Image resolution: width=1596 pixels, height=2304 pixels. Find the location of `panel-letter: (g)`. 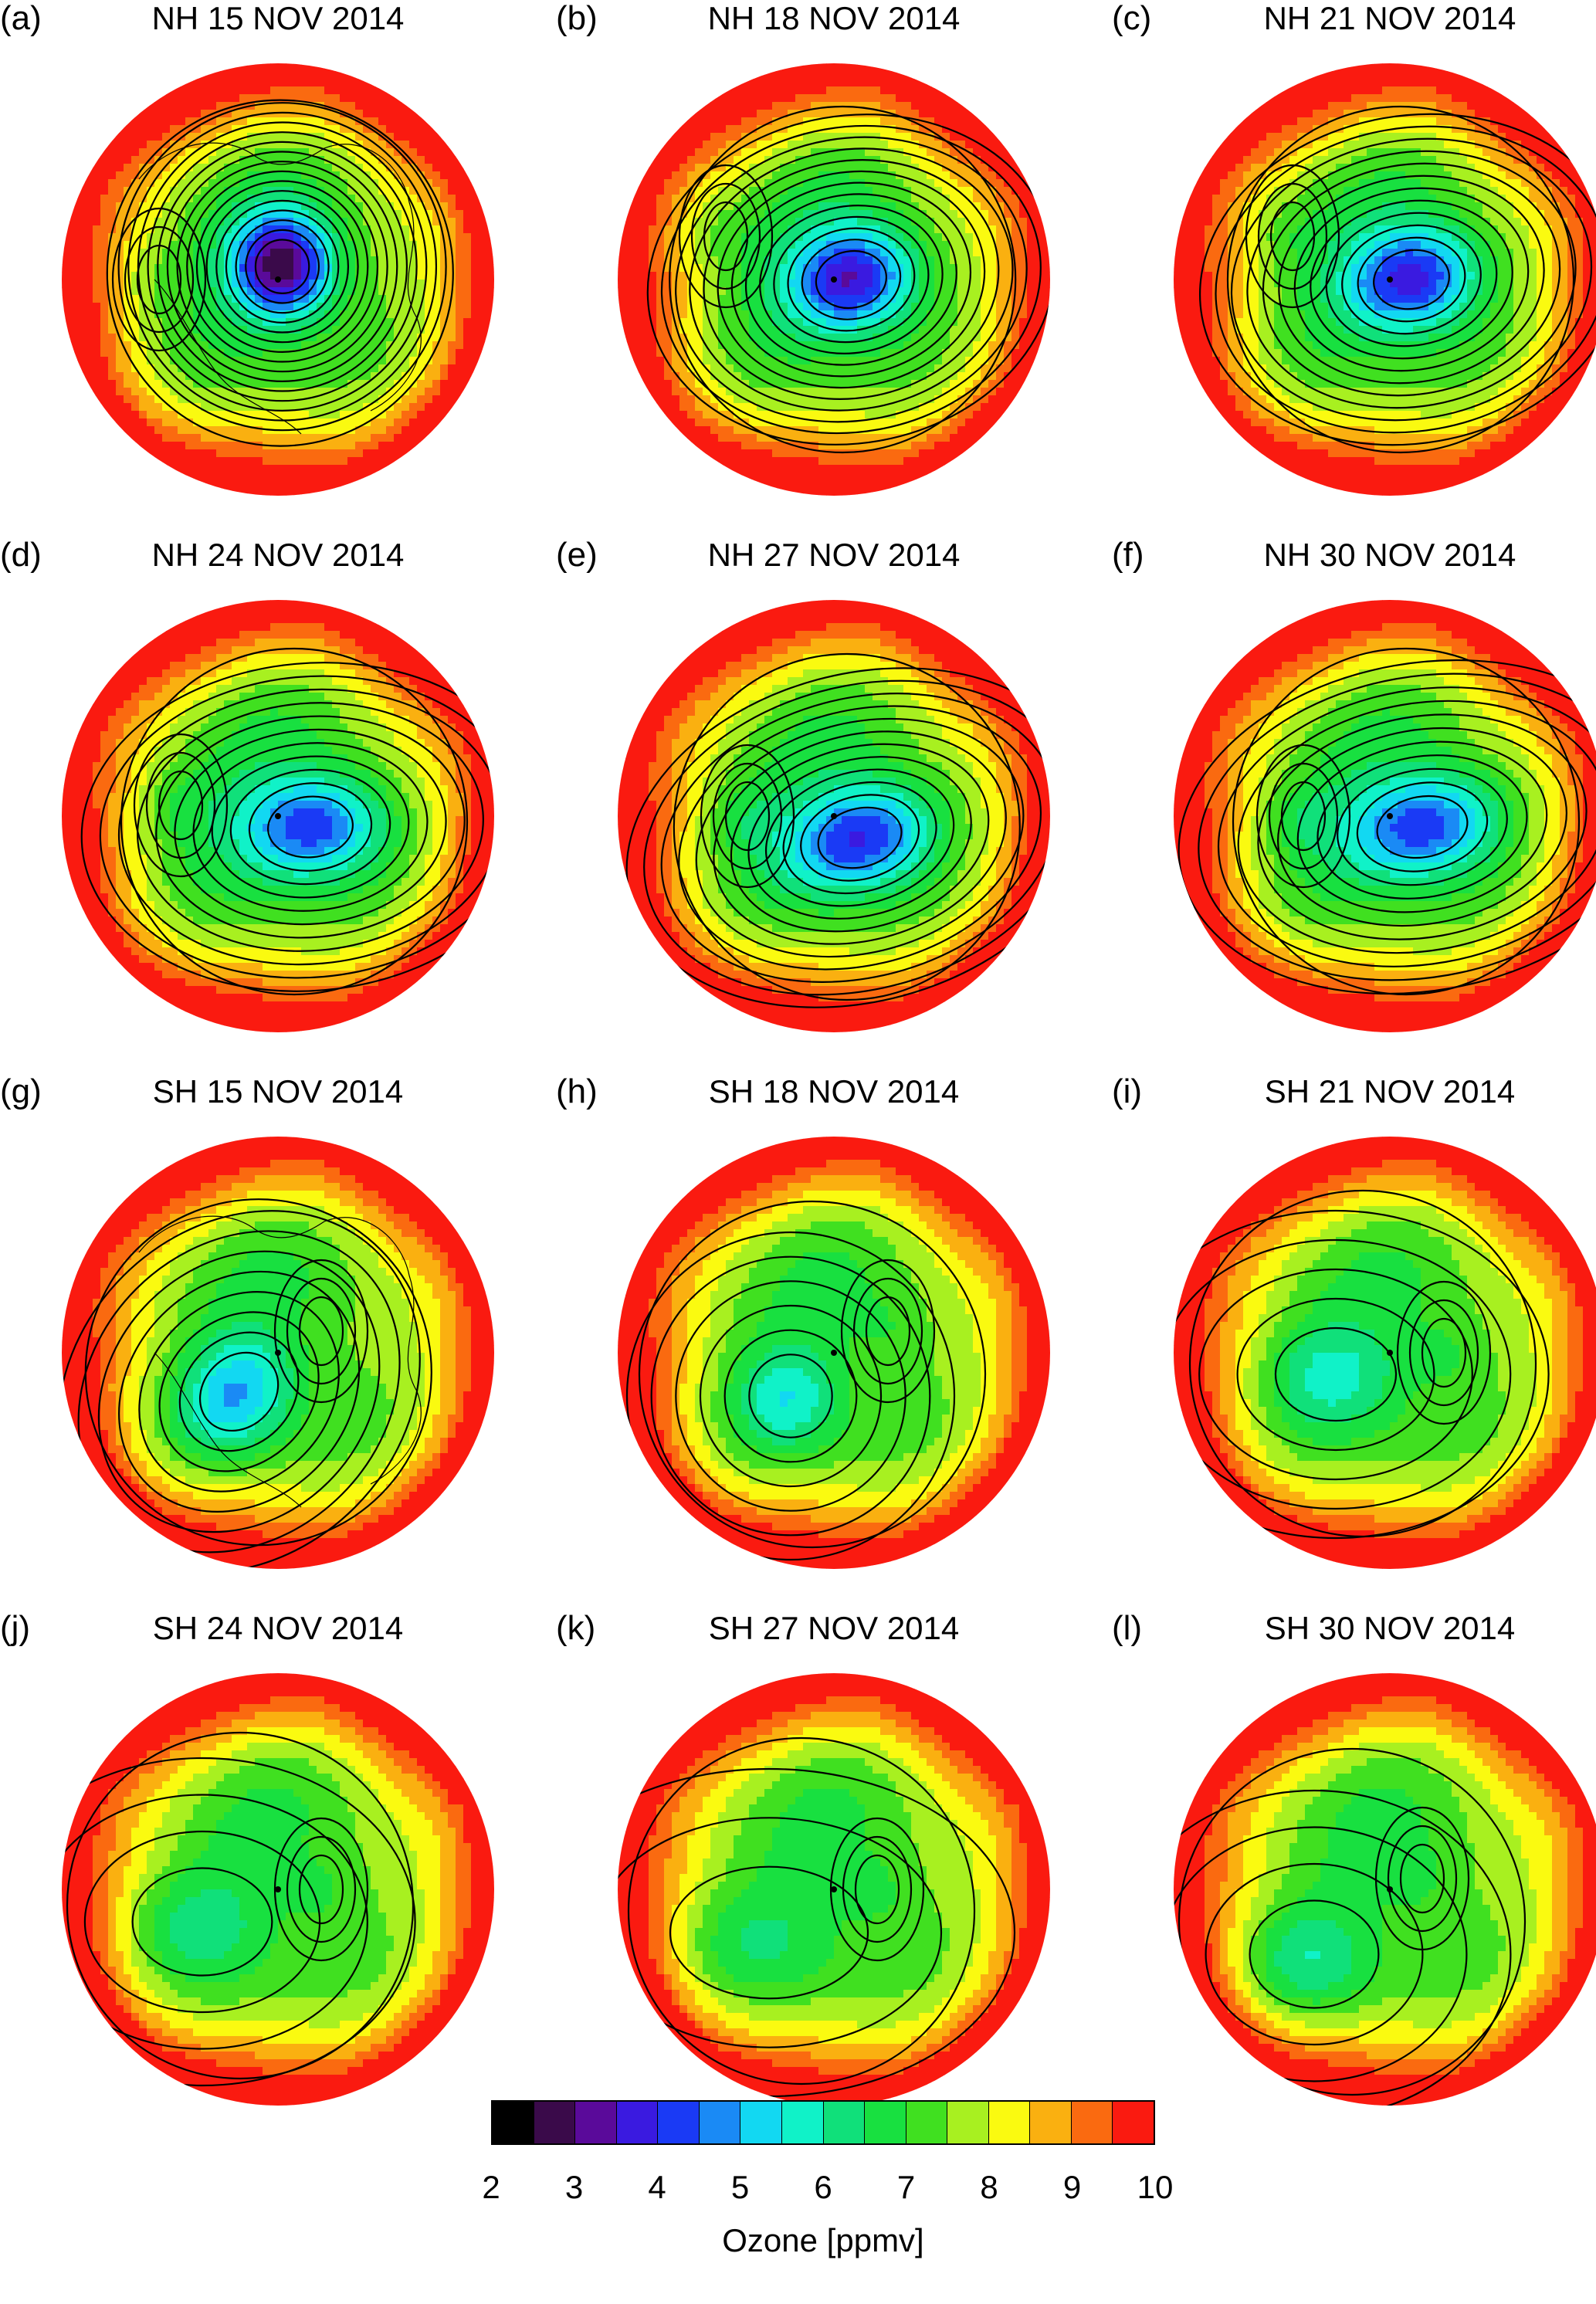

panel-letter: (g) is located at coordinates (21, 1092).